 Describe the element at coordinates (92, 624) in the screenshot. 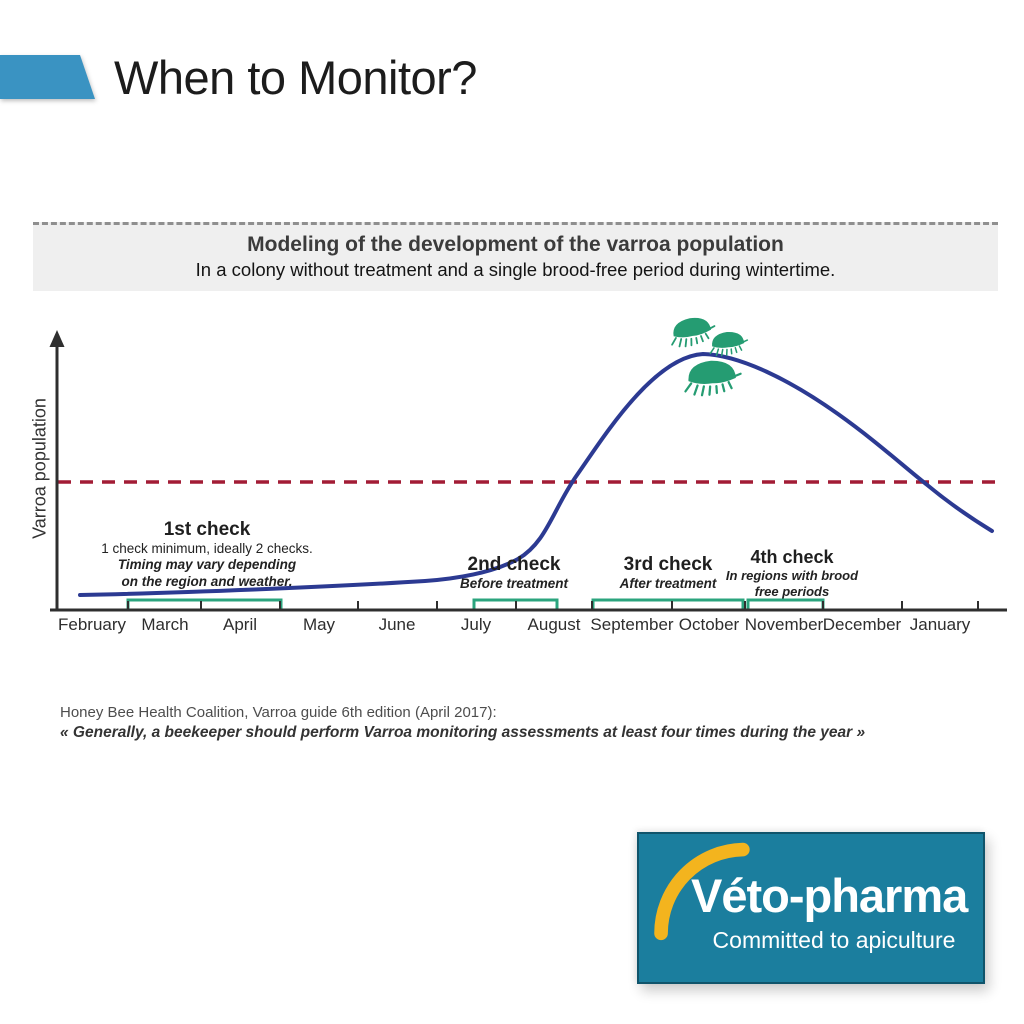

I see `x-tick-label-february: February` at that location.